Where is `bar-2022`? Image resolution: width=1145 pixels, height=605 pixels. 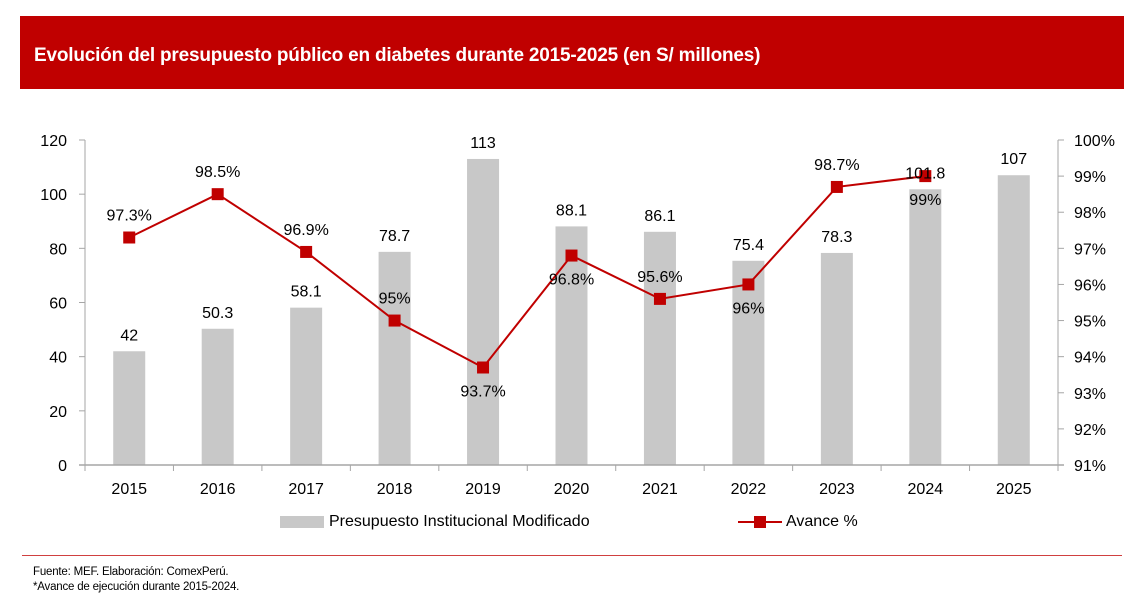 bar-2022 is located at coordinates (748, 362).